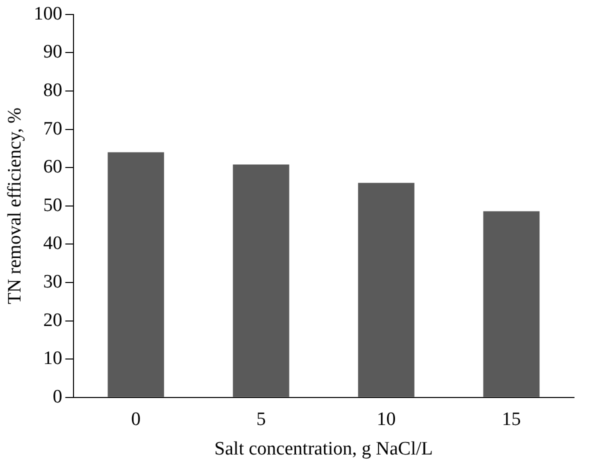 Image resolution: width=594 pixels, height=465 pixels. What do you see at coordinates (52, 90) in the screenshot?
I see `y-tick-label: 80` at bounding box center [52, 90].